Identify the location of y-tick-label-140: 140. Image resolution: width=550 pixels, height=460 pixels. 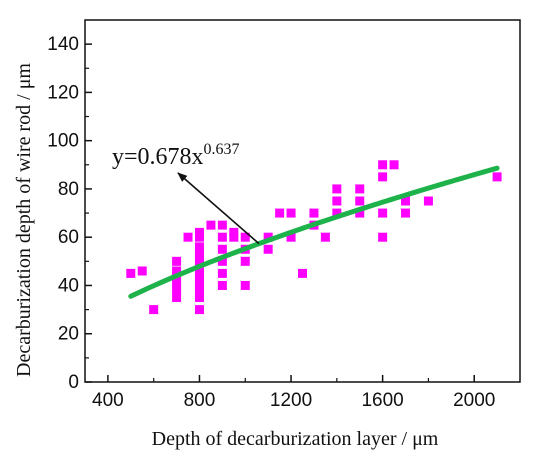
(63, 44).